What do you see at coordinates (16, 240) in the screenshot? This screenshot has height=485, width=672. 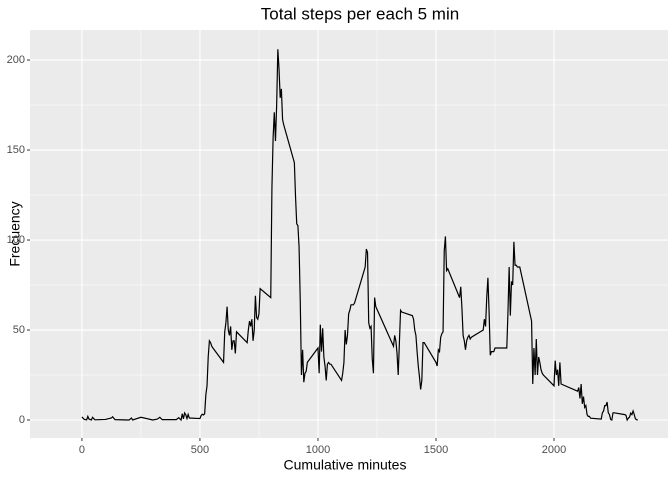 I see `y-tick-label: 100` at bounding box center [16, 240].